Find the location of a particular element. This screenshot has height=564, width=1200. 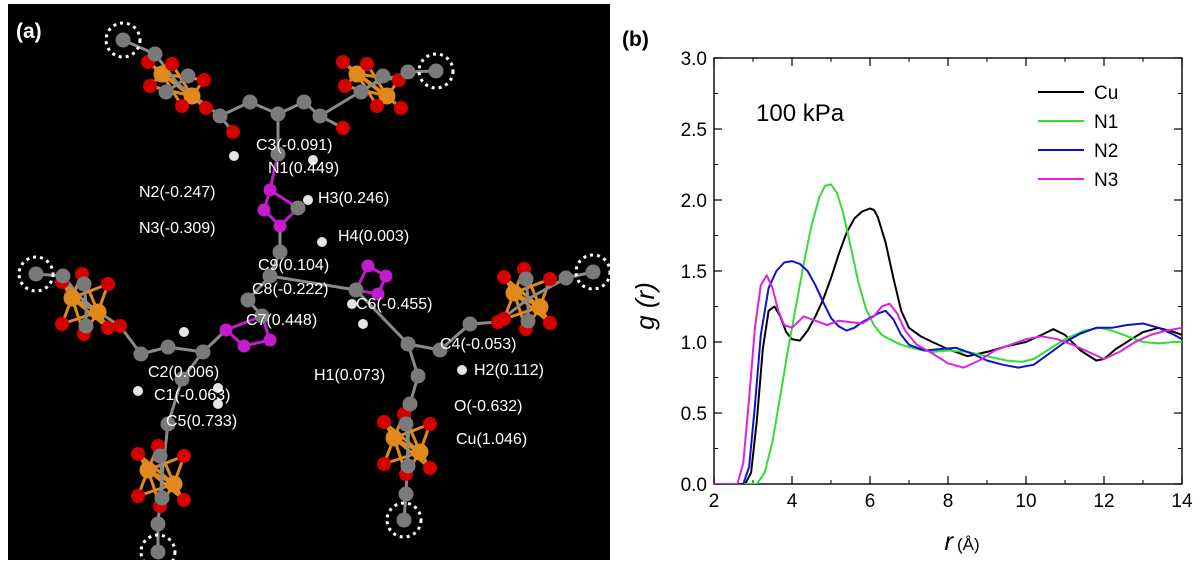

x-tick-label: 12 is located at coordinates (1103, 501).